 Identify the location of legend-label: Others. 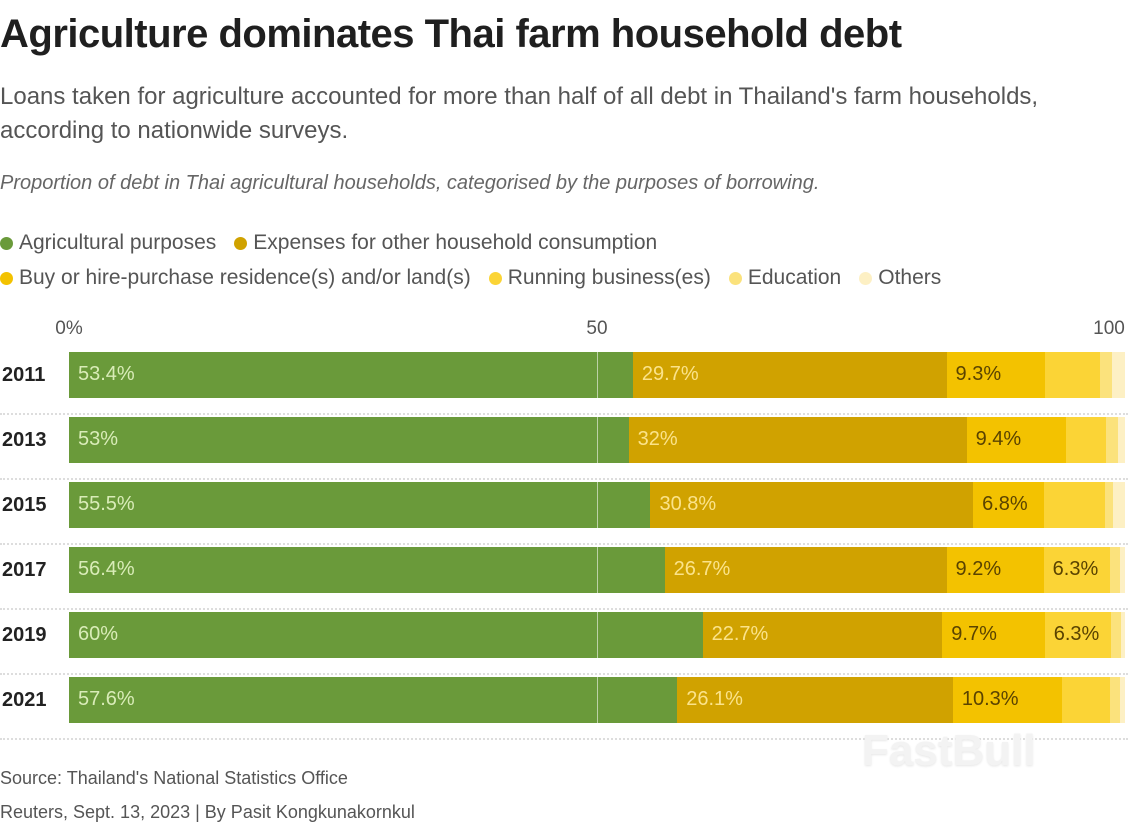
(910, 277).